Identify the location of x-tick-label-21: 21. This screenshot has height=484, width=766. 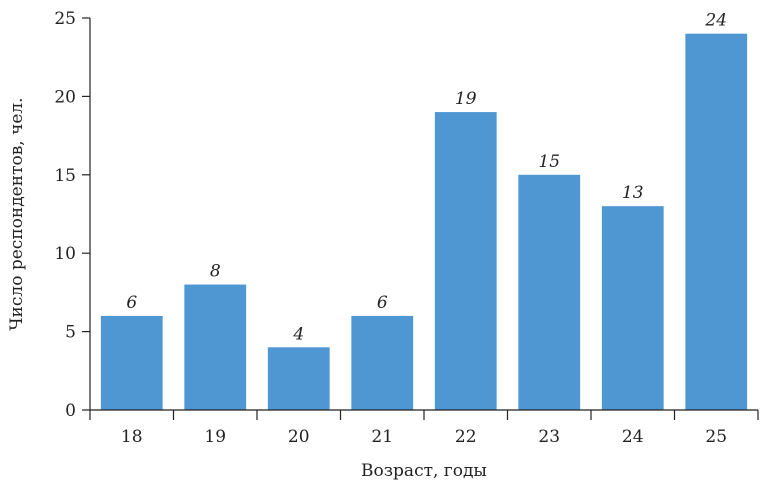
(382, 437).